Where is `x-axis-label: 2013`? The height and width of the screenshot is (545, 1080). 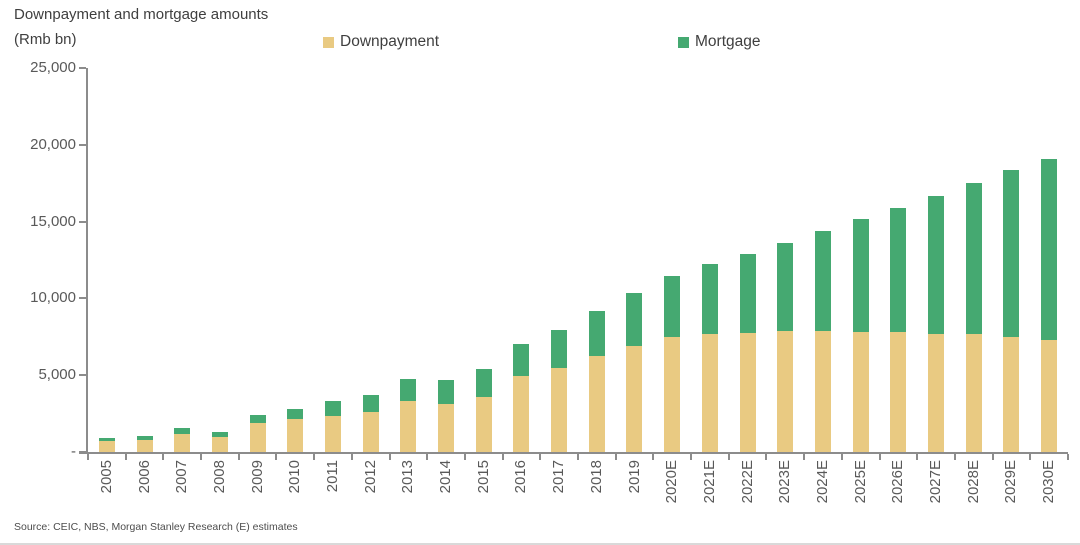
x-axis-label: 2013 is located at coordinates (407, 477).